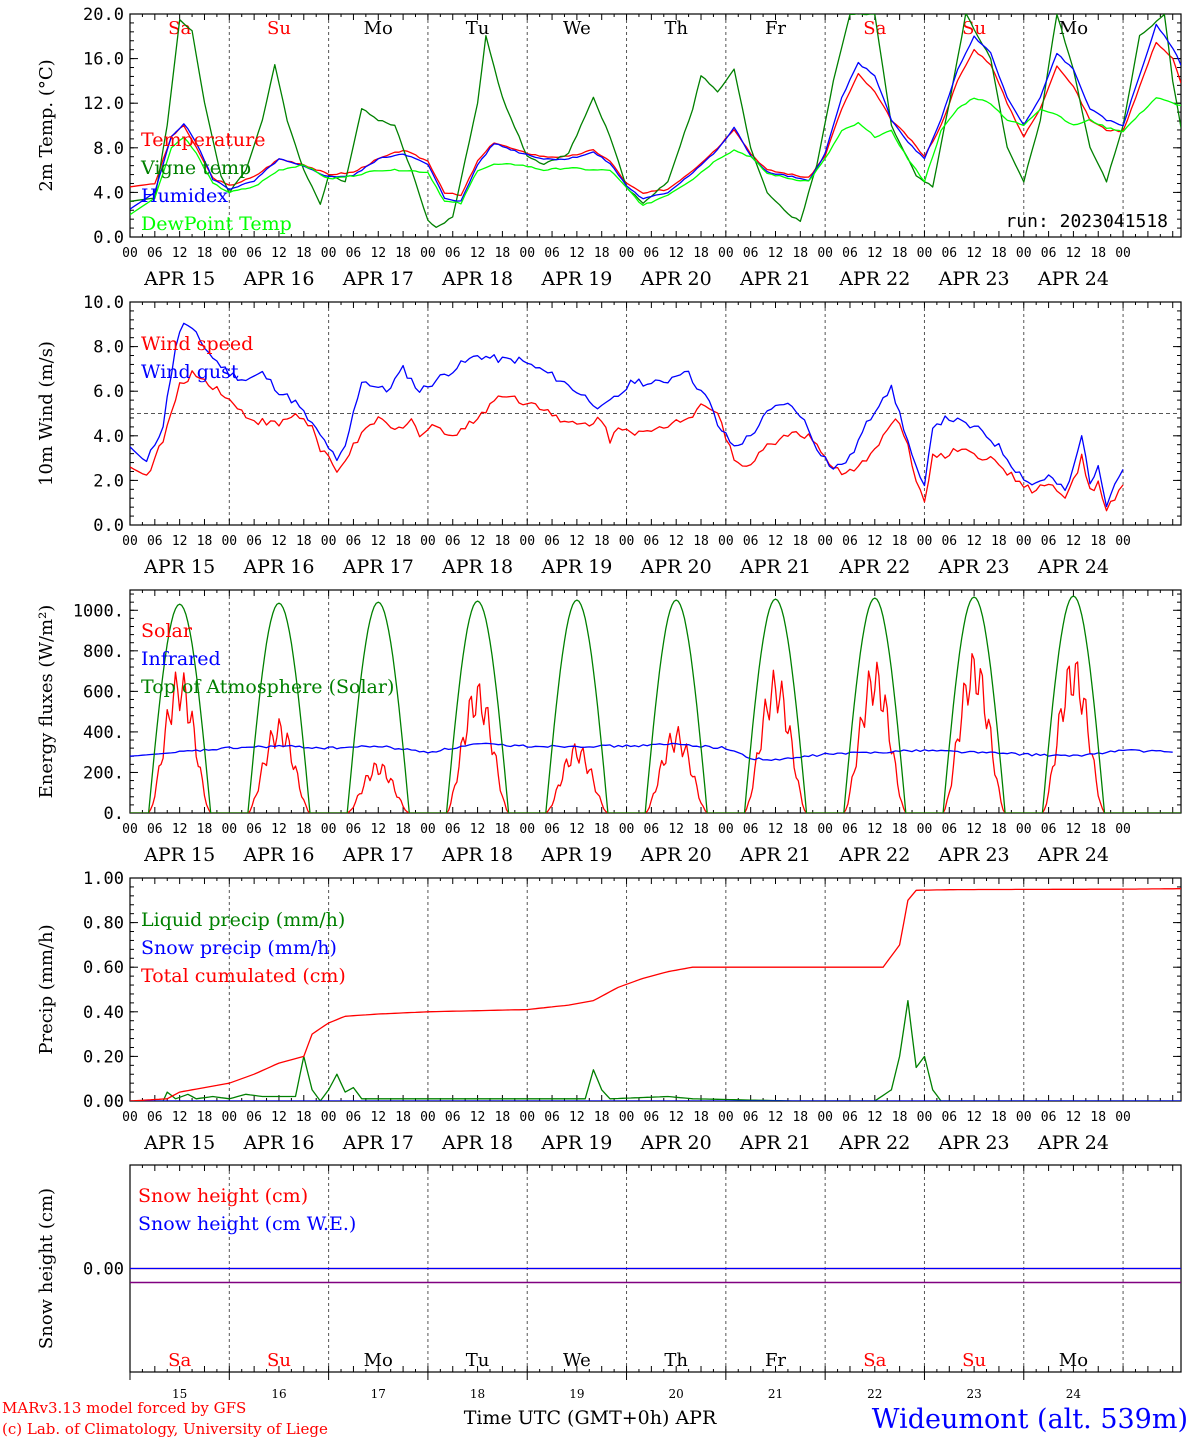 The height and width of the screenshot is (1440, 1194). I want to click on footer-credit-model: MARv3.13 model forced by GFS, so click(124, 1408).